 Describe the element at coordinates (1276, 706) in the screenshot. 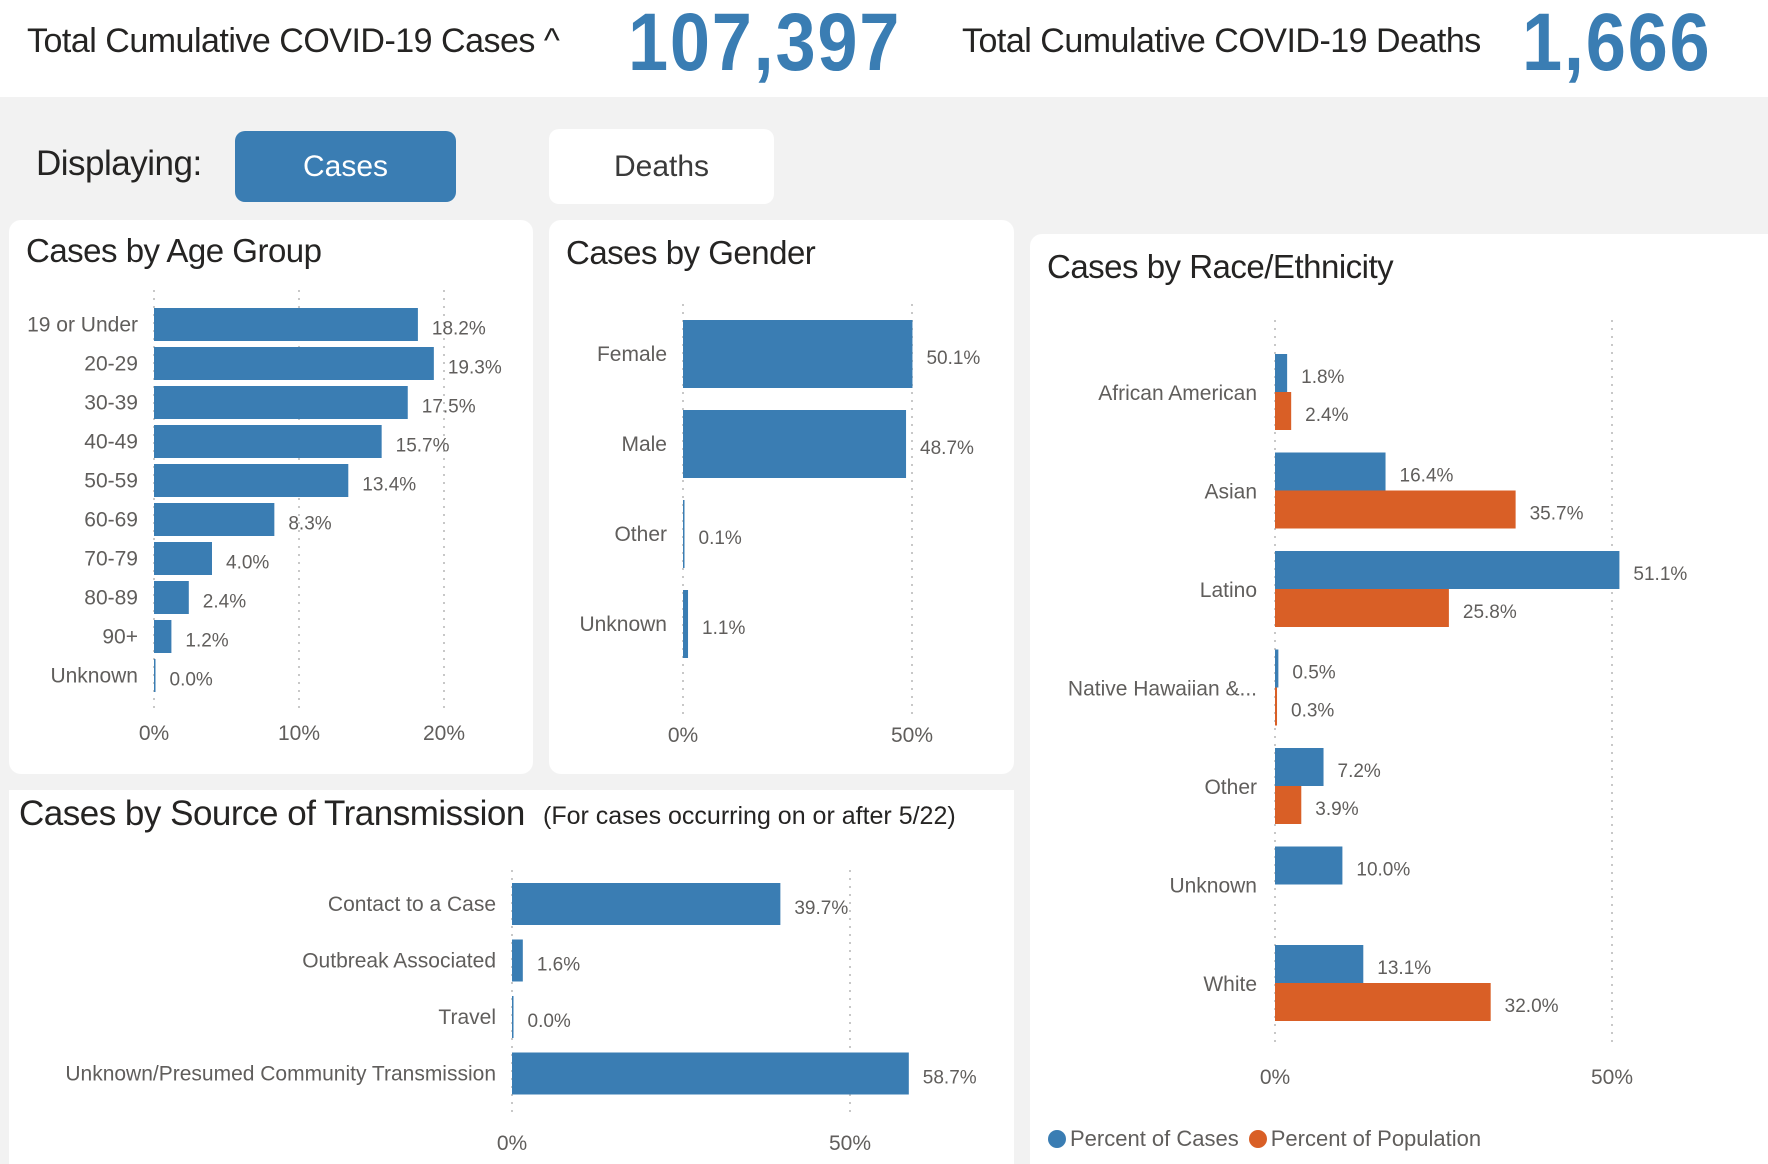

I see `bar-native-hawaiian-percent-of-population` at that location.